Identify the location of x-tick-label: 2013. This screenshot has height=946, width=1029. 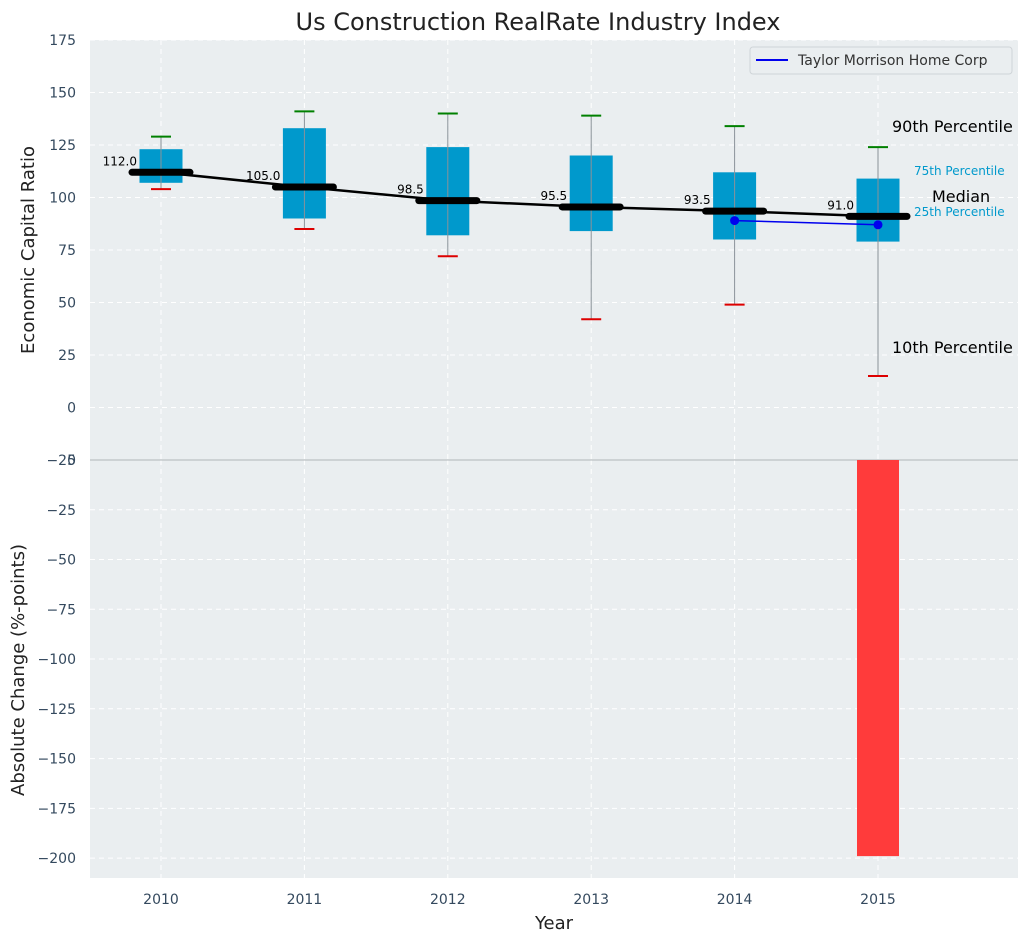
(591, 900).